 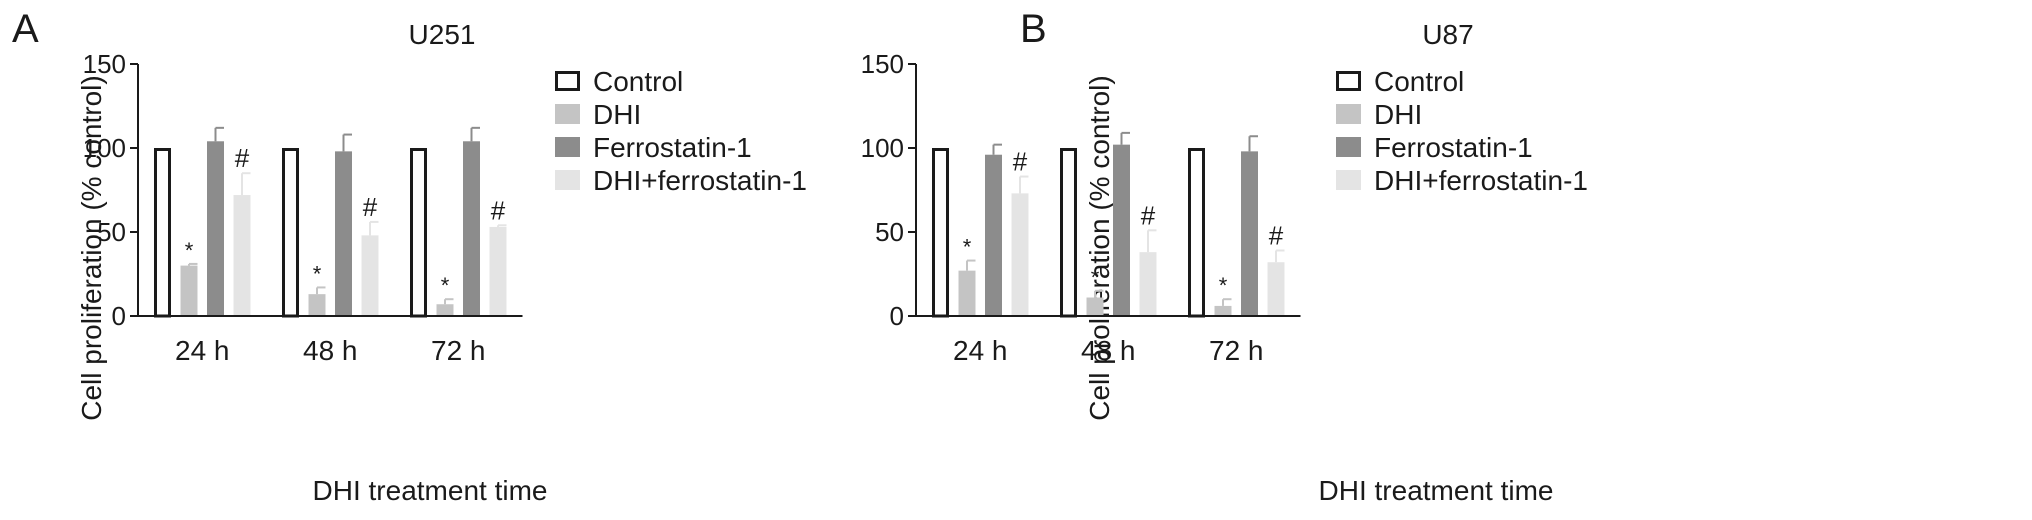 I want to click on chart-title: U87, so click(x=1447, y=34).